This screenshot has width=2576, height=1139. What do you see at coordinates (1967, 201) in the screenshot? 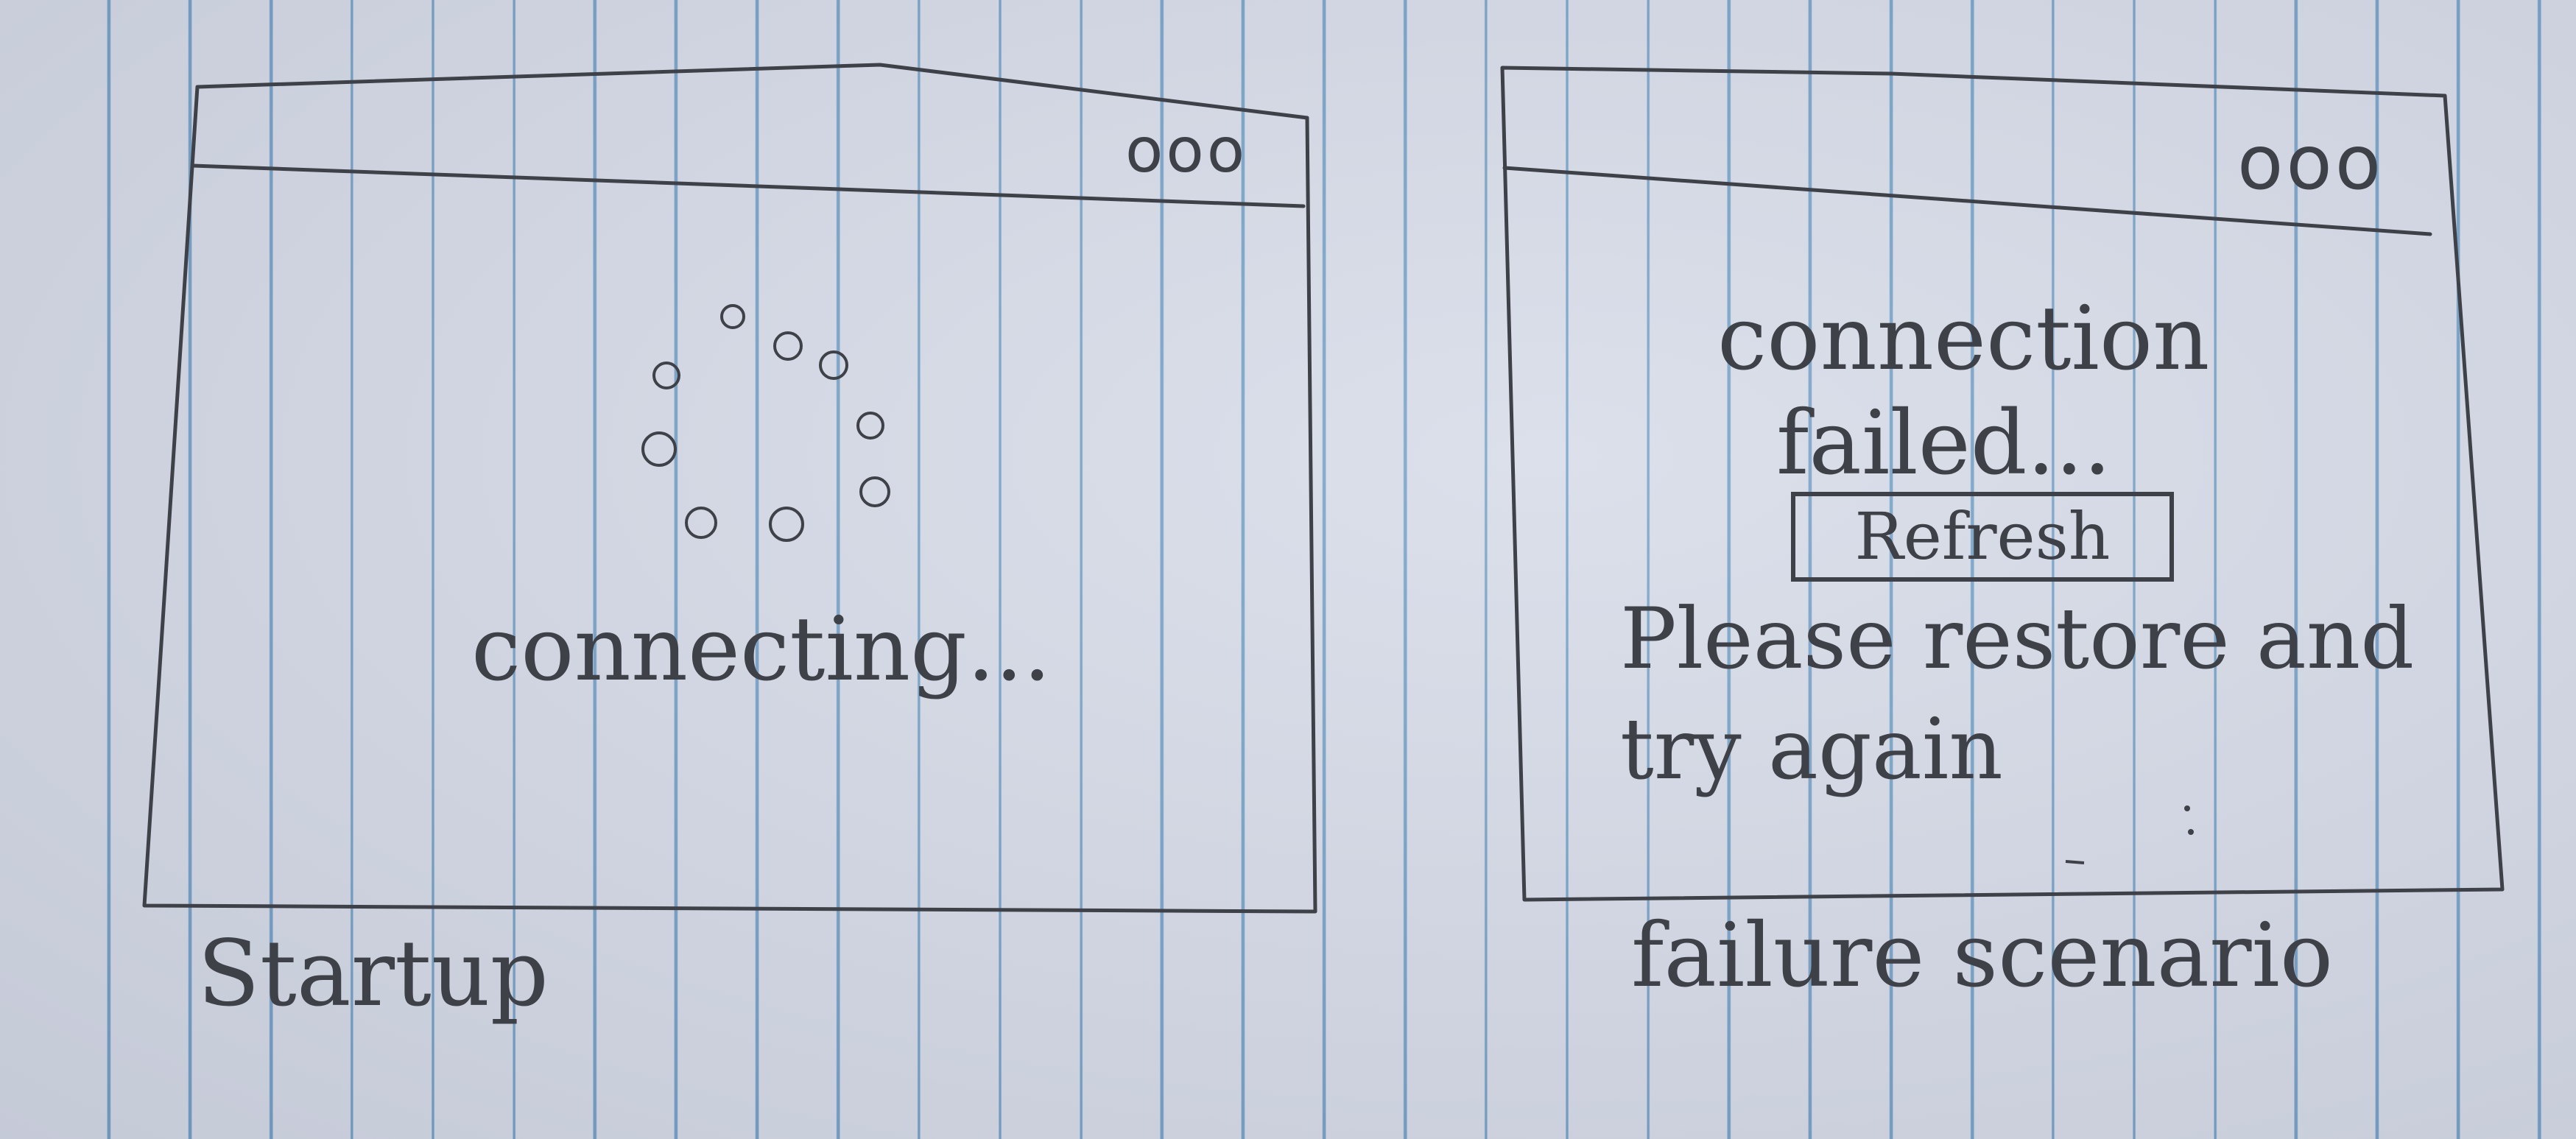
I see `failure-title-bar-divider` at bounding box center [1967, 201].